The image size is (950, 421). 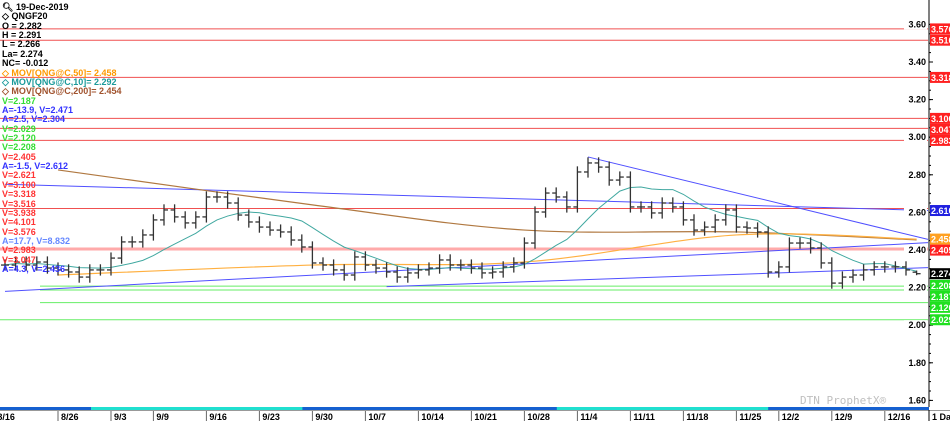 I want to click on legend-line: A=-13.9, V=2.471, so click(x=62, y=109).